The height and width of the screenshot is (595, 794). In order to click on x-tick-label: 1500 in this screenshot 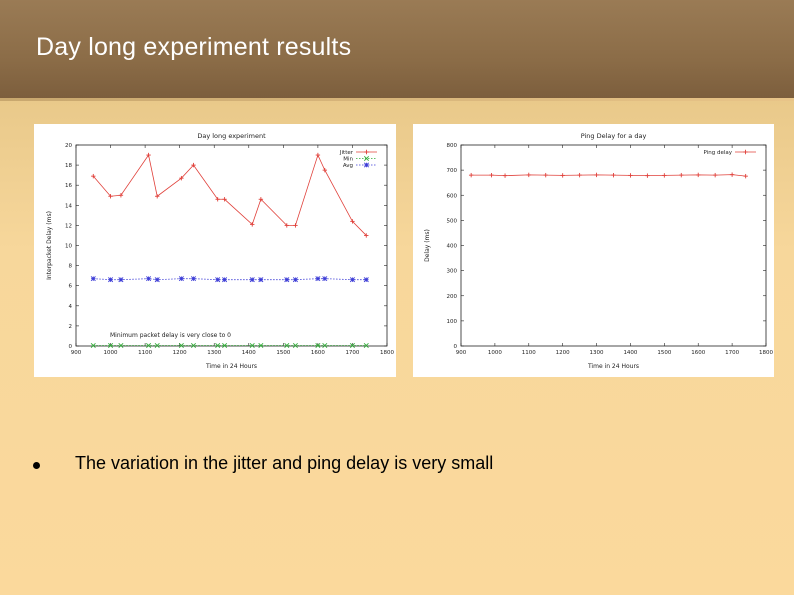, I will do `click(283, 353)`.